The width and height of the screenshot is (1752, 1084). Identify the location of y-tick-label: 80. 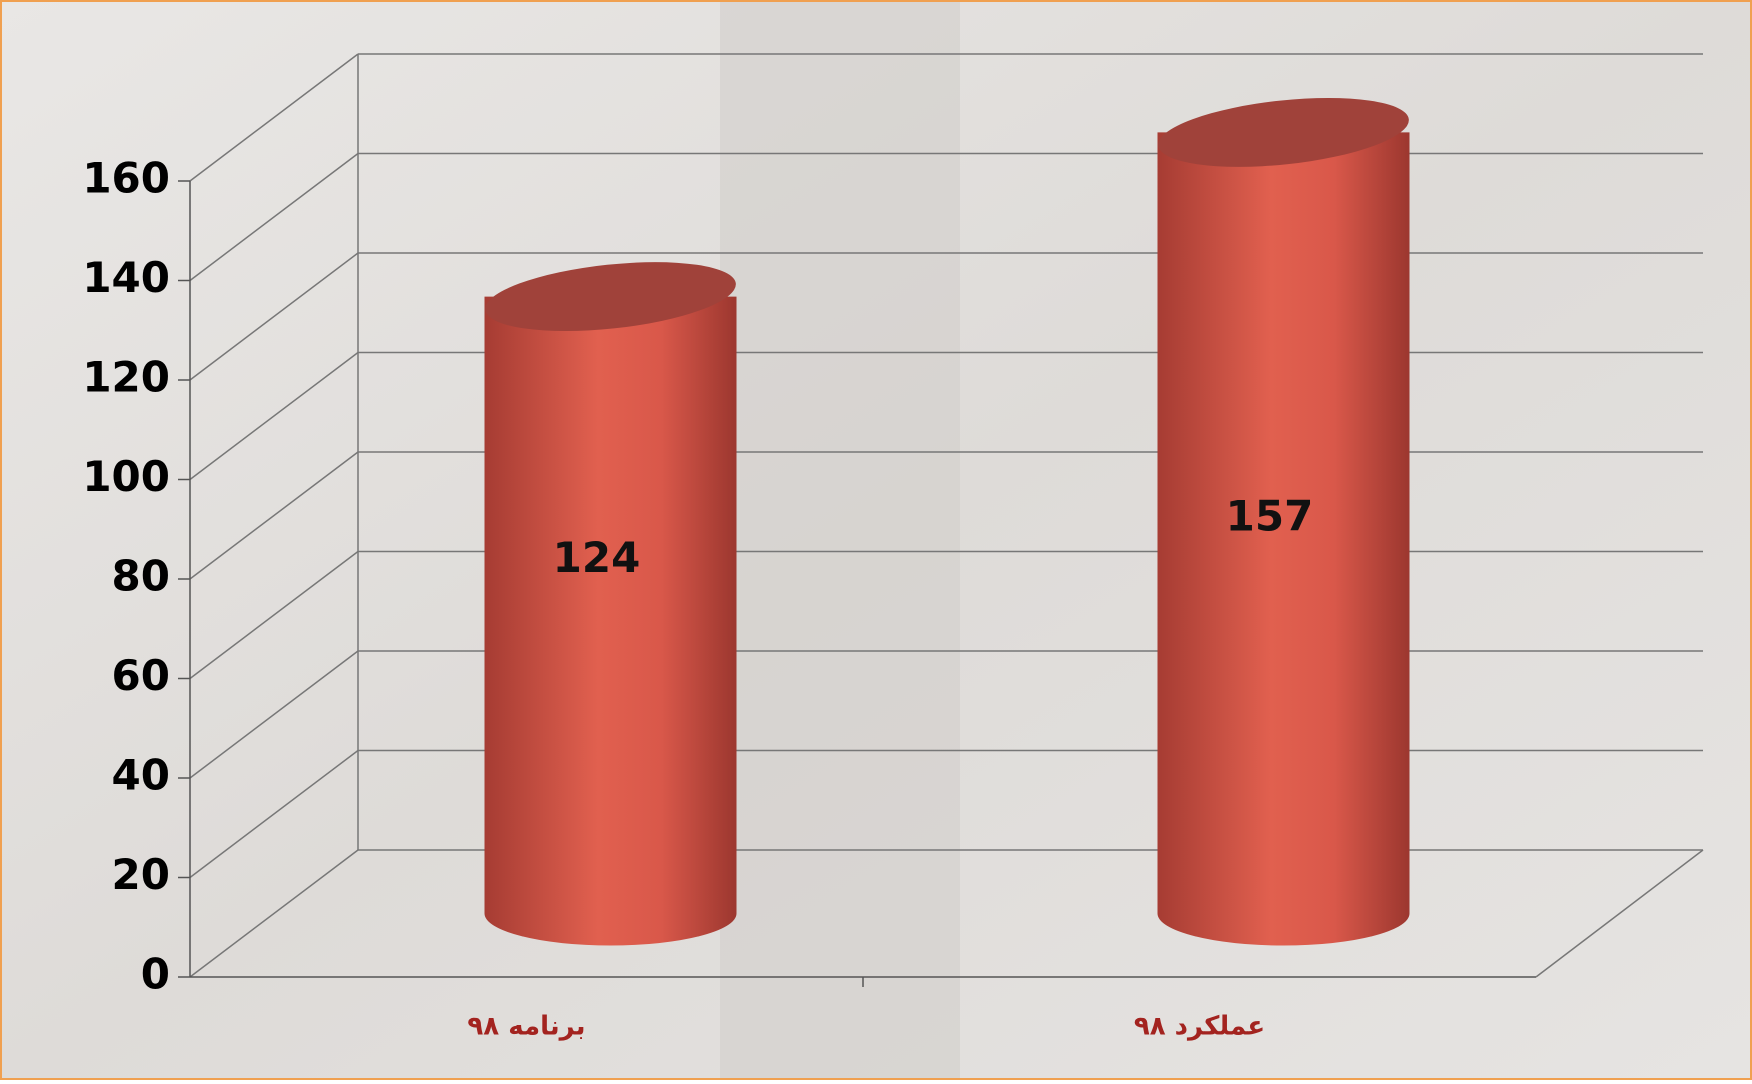
(141, 576).